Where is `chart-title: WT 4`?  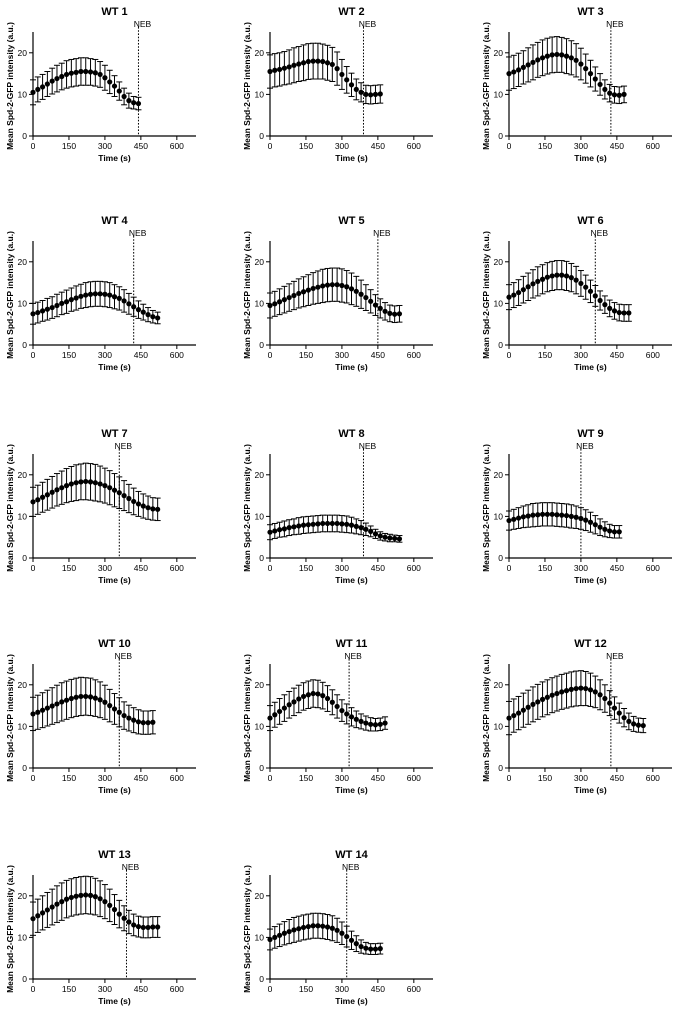 chart-title: WT 4 is located at coordinates (114, 221).